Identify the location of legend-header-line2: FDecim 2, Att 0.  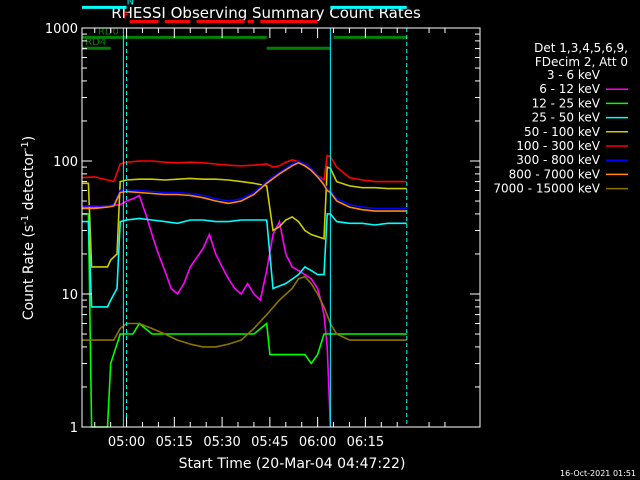
(581, 62).